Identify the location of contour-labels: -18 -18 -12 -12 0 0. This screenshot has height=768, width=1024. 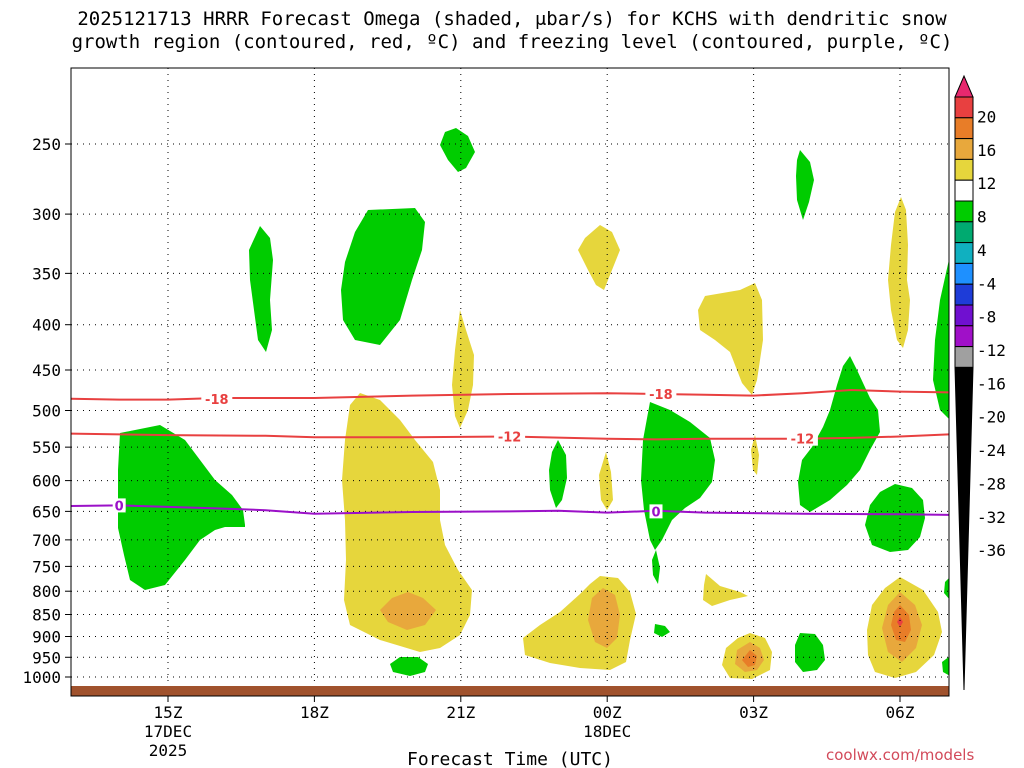
(465, 453).